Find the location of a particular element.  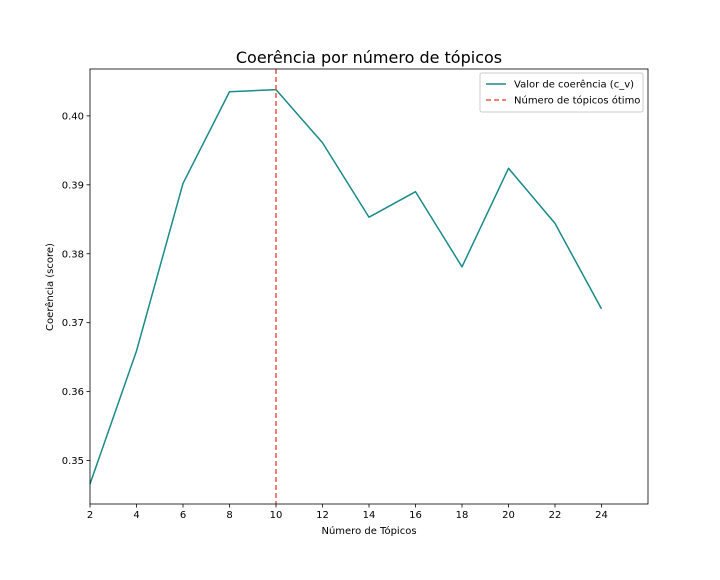

x-tick-label: 8 is located at coordinates (229, 515).